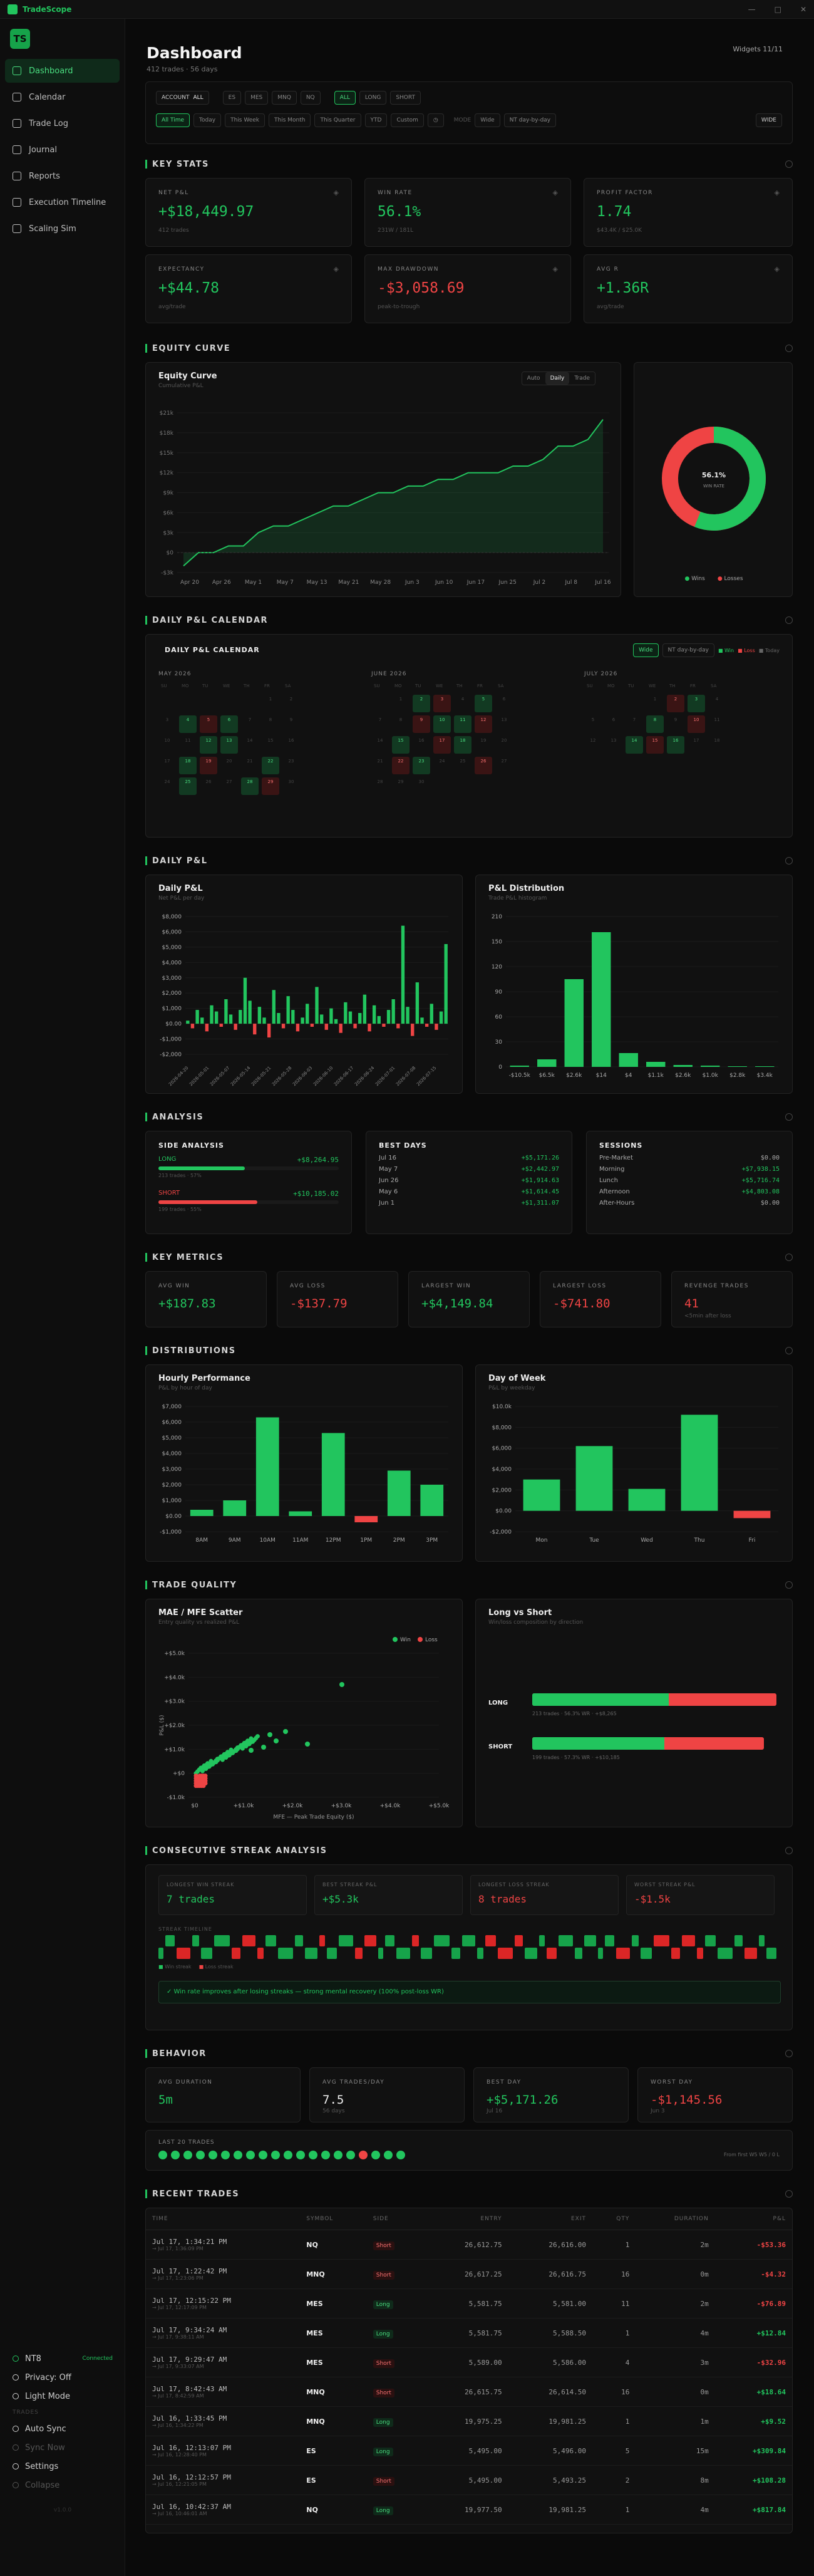 The width and height of the screenshot is (814, 2576). Describe the element at coordinates (696, 703) in the screenshot. I see `calendar-day: 3` at that location.